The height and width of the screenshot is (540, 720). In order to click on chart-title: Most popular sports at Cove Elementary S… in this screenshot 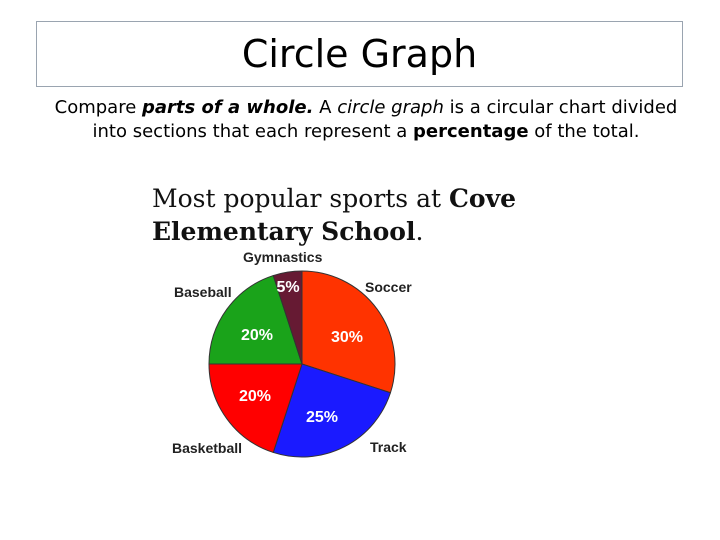, I will do `click(397, 215)`.